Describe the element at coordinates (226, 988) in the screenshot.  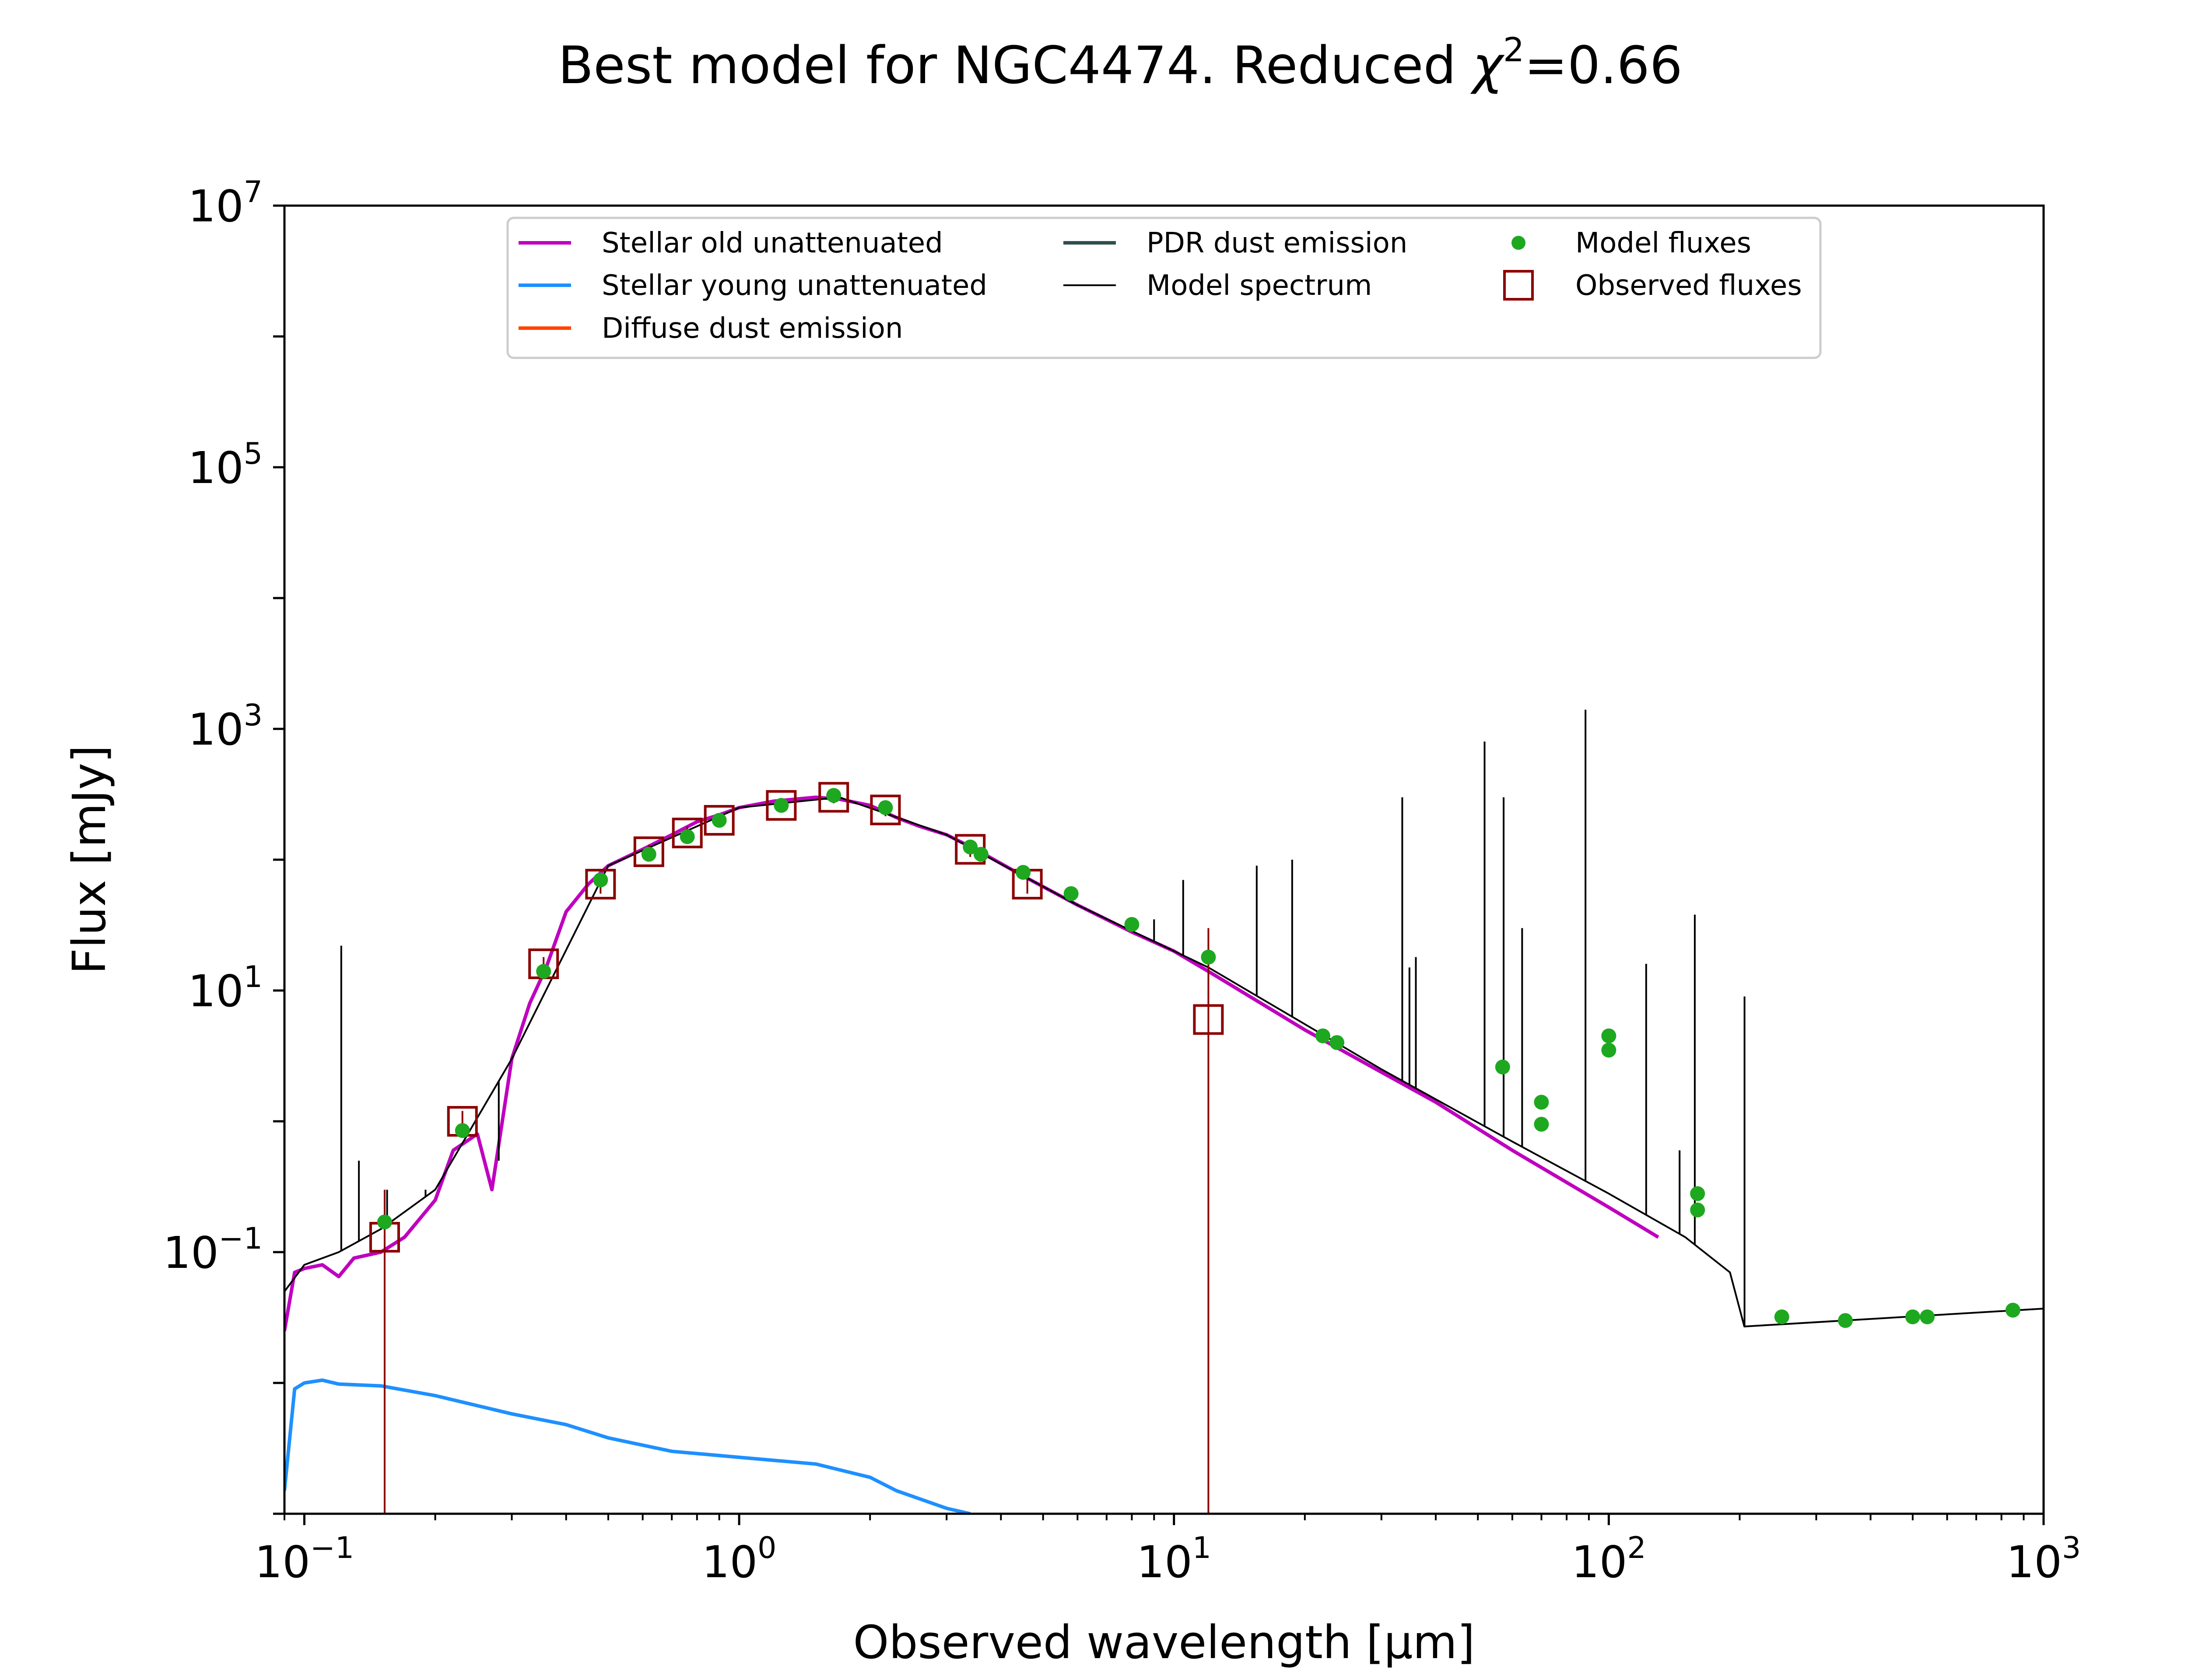
I see `y-tick-label-1: 10¹` at that location.